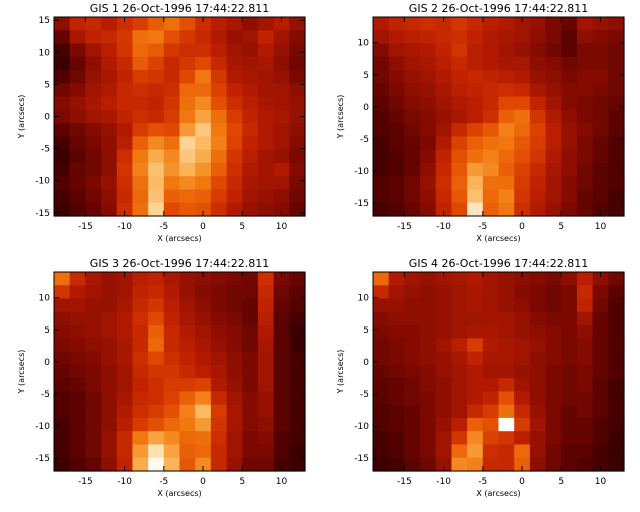 The height and width of the screenshot is (512, 640). I want to click on x-axis-label: X (arcsecs), so click(498, 493).